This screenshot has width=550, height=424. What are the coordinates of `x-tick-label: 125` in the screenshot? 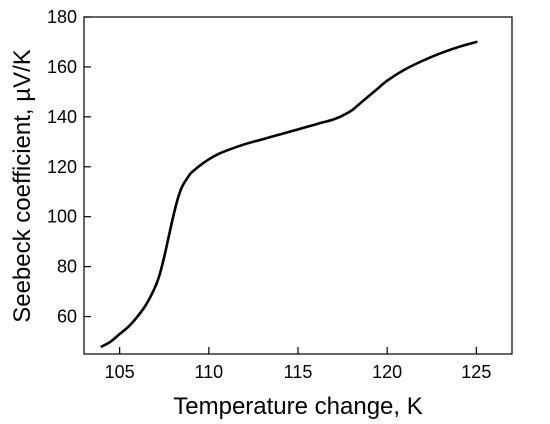 It's located at (476, 372).